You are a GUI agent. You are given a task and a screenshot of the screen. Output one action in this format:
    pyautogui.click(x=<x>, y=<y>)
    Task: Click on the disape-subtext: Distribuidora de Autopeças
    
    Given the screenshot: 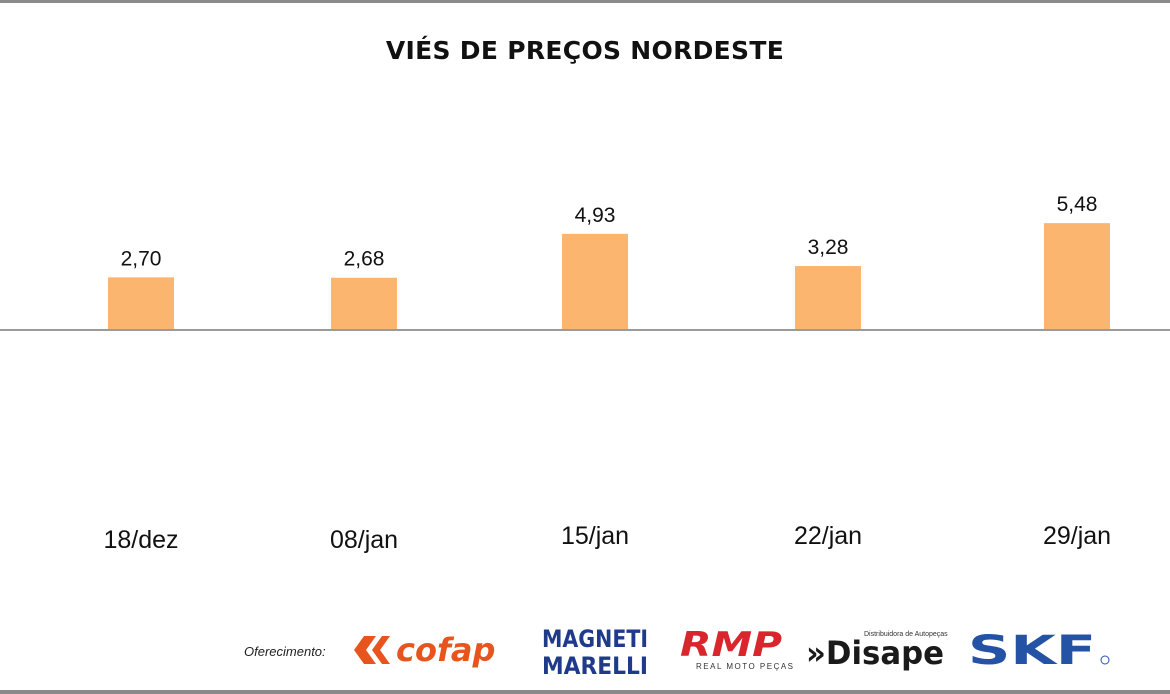 What is the action you would take?
    pyautogui.click(x=906, y=634)
    